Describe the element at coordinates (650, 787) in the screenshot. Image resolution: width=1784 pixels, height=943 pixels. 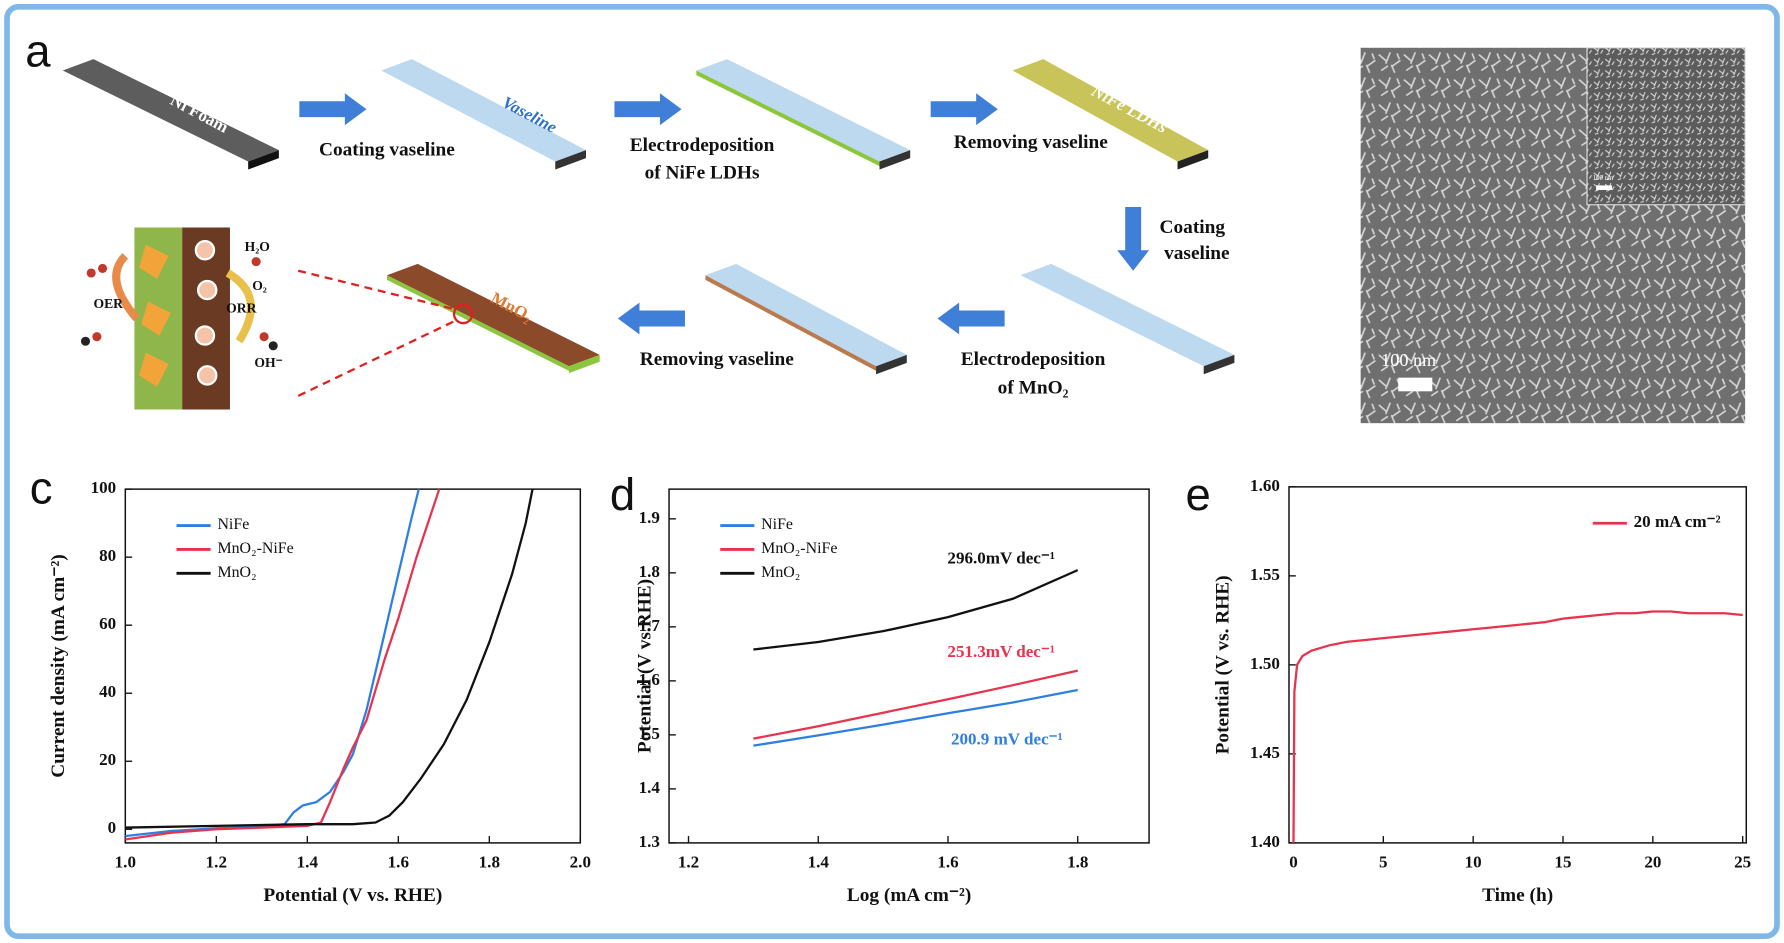
I see `y-tick-label: 1.4` at that location.